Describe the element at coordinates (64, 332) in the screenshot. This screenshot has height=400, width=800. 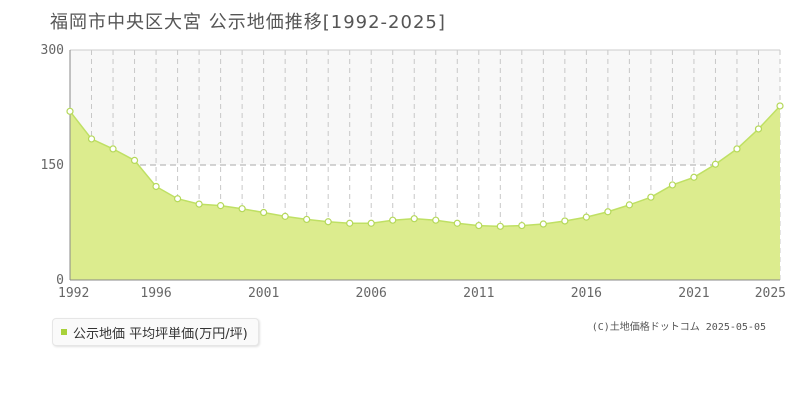
I see `legend-swatch` at that location.